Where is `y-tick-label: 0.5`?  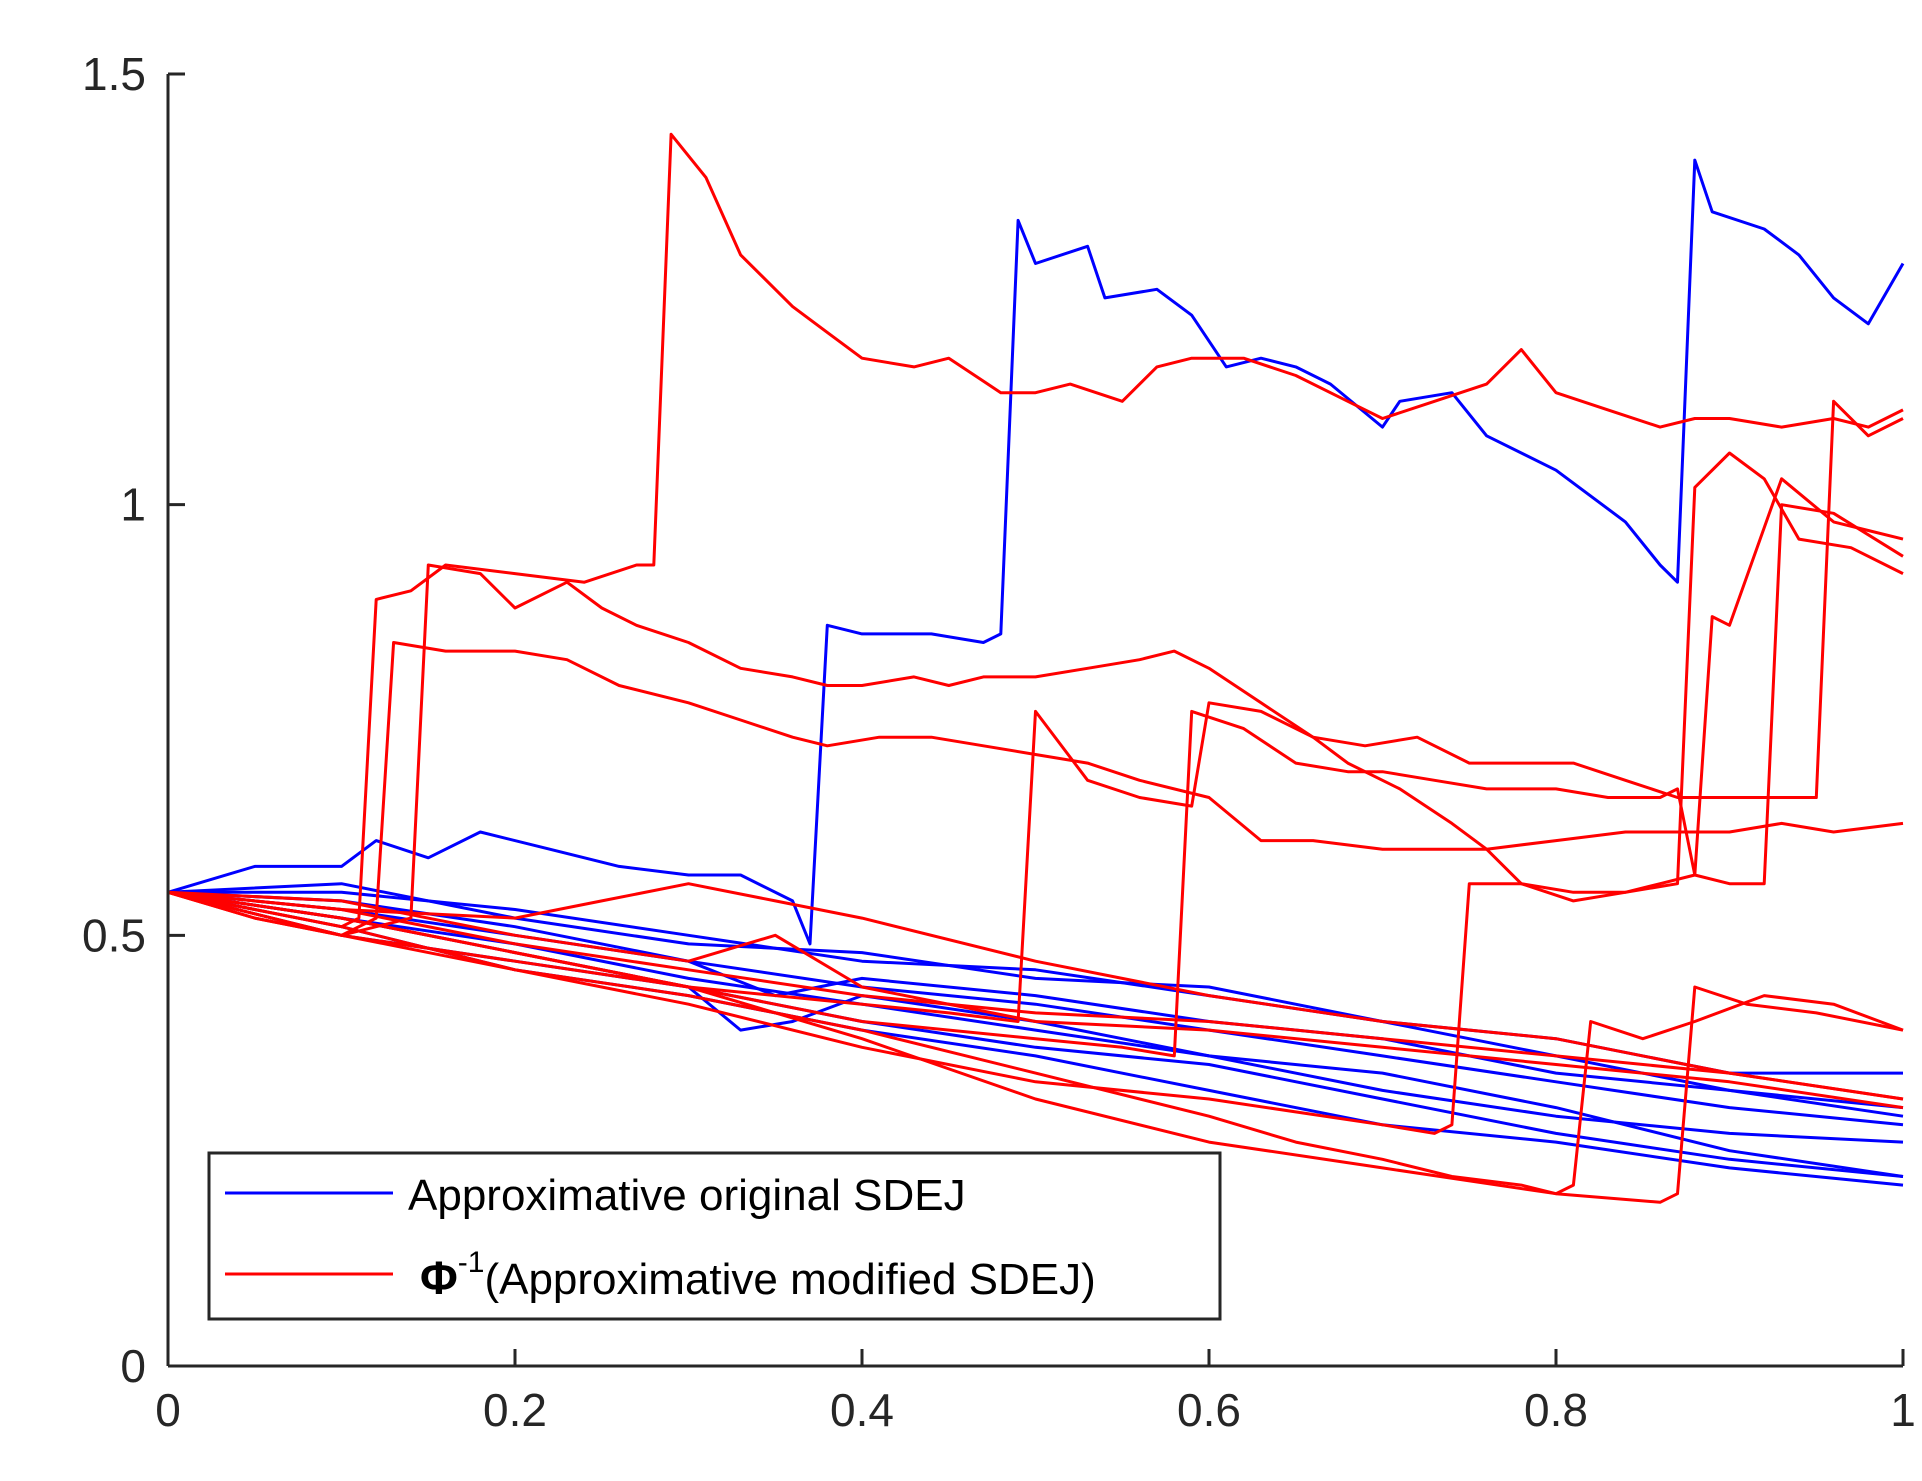 y-tick-label: 0.5 is located at coordinates (114, 935).